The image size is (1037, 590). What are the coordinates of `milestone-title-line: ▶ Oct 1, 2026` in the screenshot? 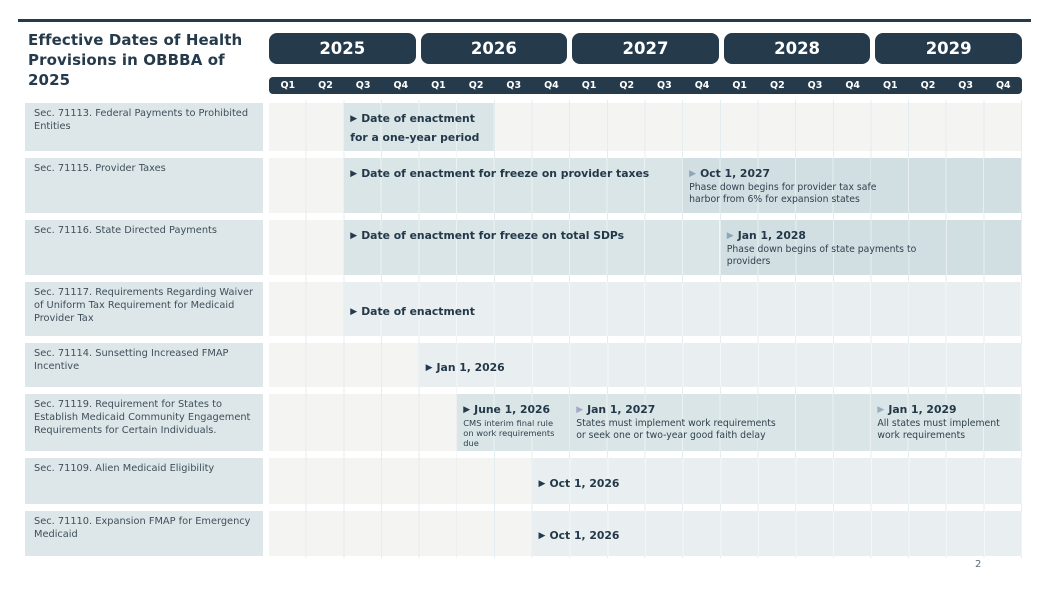 It's located at (579, 481).